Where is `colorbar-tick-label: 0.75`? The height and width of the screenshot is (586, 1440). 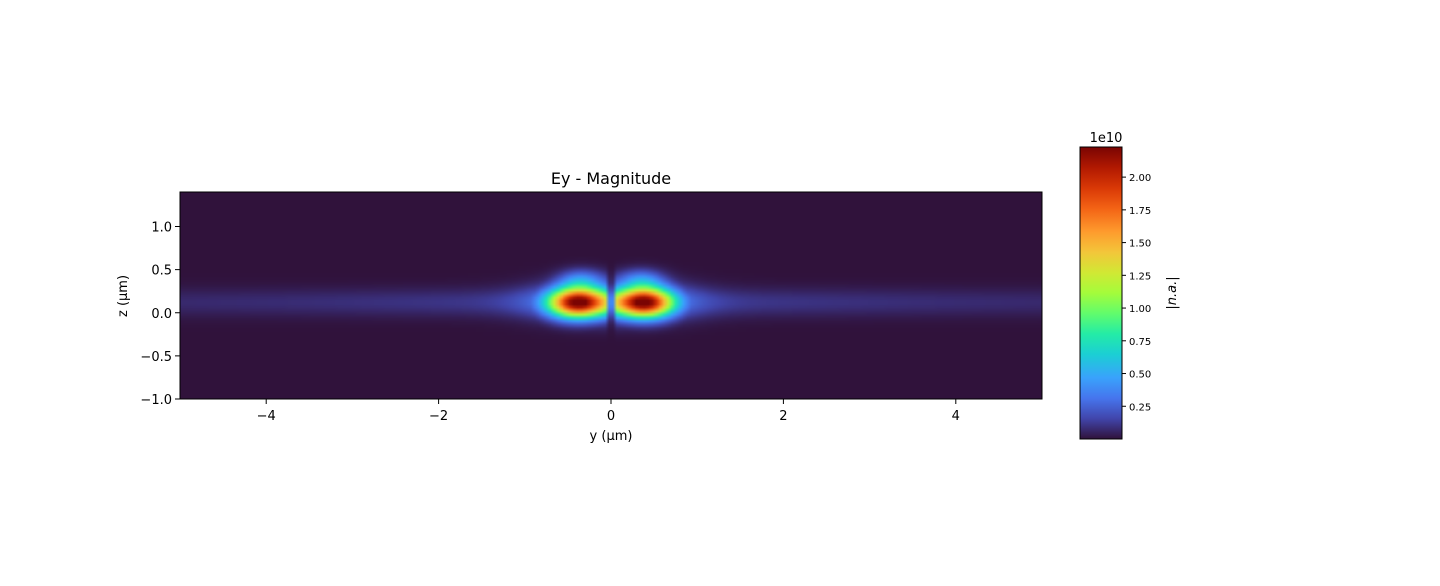
colorbar-tick-label: 0.75 is located at coordinates (1140, 342).